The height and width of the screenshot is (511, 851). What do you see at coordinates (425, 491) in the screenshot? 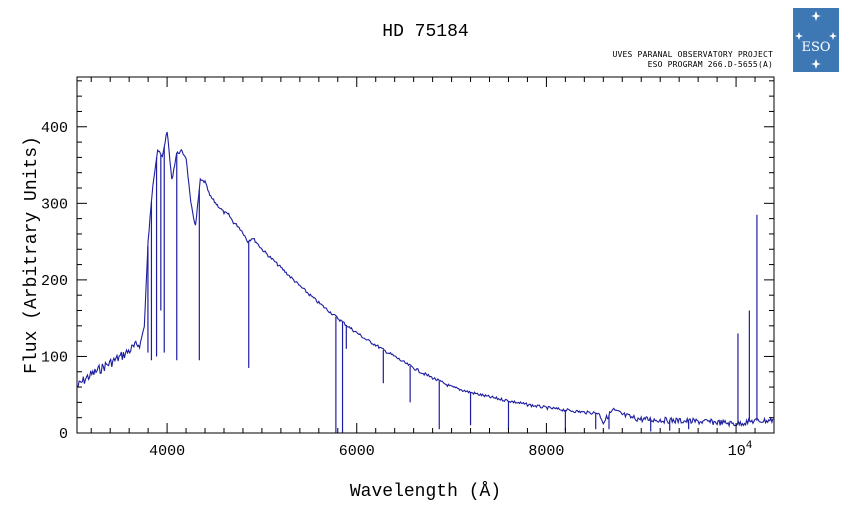
I see `x-axis-label: Wavelength (Å)` at bounding box center [425, 491].